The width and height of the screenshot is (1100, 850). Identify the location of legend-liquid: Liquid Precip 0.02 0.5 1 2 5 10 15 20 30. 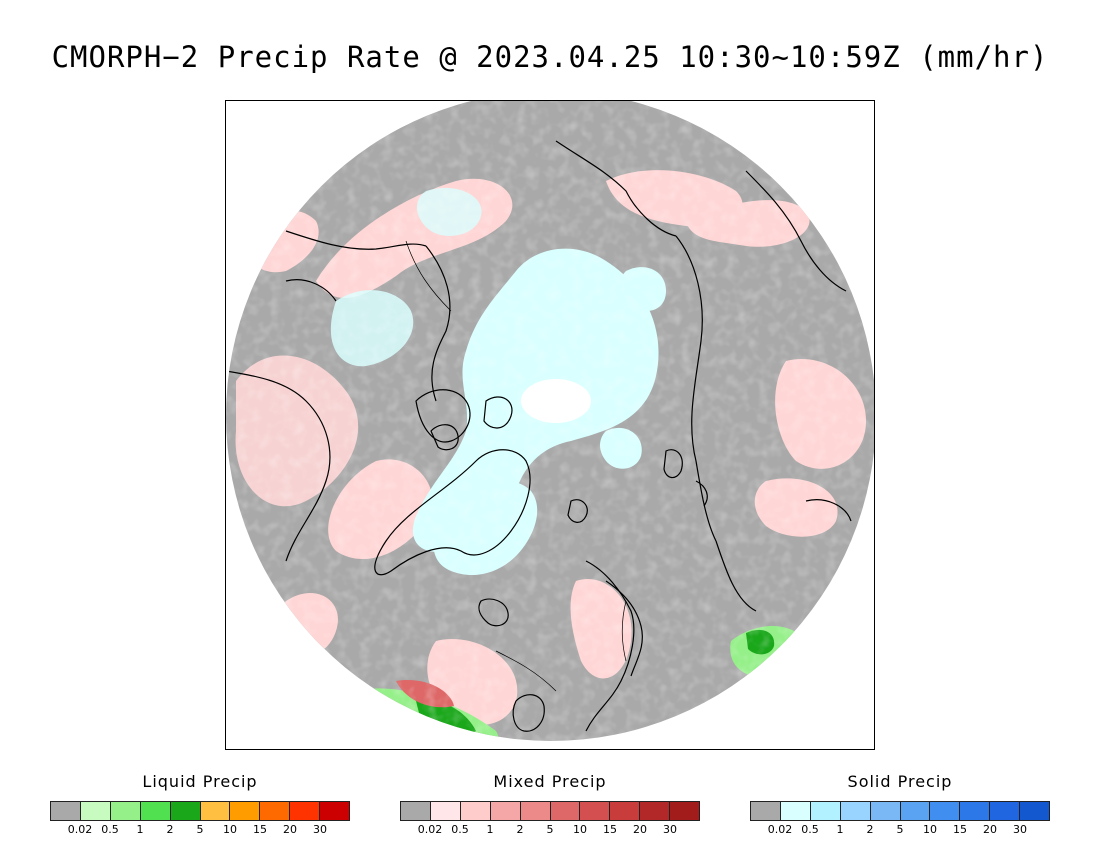
(200, 804).